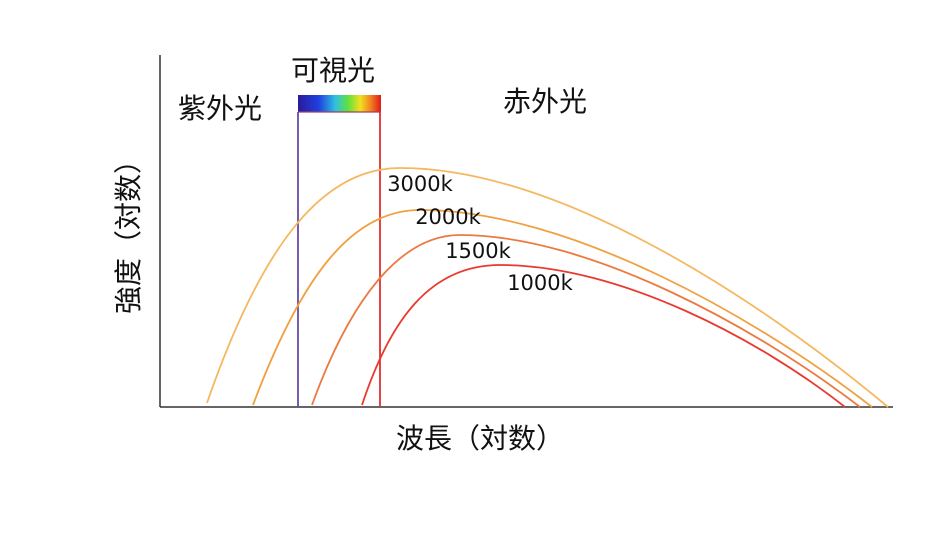  I want to click on curve-label: 2000k, so click(448, 217).